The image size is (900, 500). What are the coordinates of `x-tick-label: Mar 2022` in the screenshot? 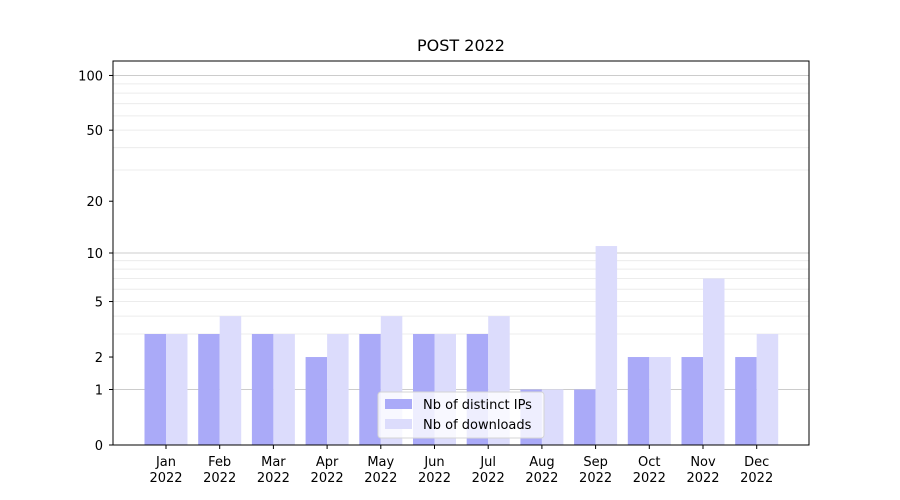 It's located at (273, 470).